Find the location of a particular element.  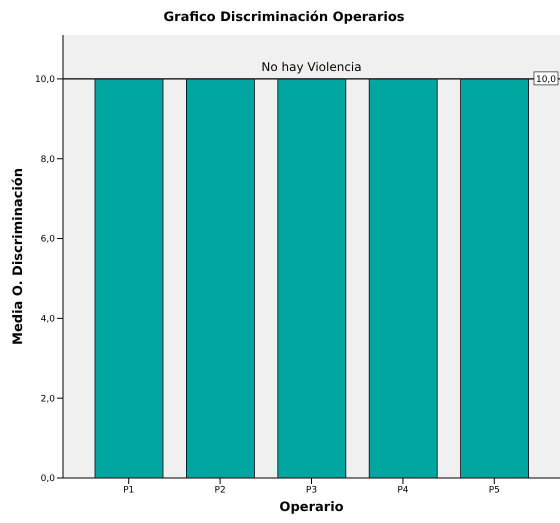

x-axis-title: Operario is located at coordinates (311, 507).